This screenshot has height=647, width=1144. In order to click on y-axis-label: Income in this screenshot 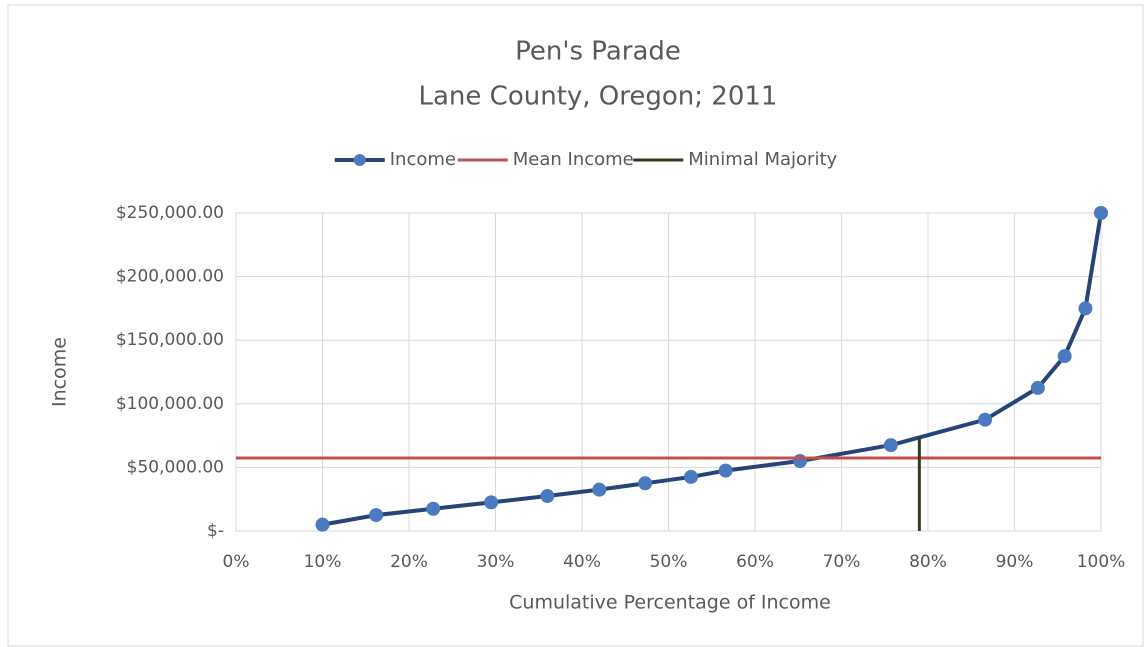, I will do `click(60, 372)`.